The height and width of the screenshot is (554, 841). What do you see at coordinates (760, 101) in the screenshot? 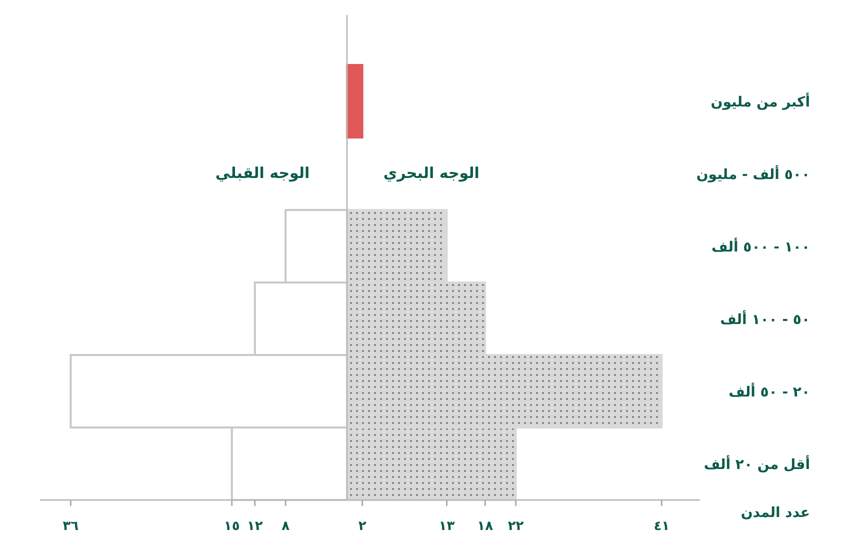
I see `y-tick-label: أكبر من مليون` at bounding box center [760, 101].